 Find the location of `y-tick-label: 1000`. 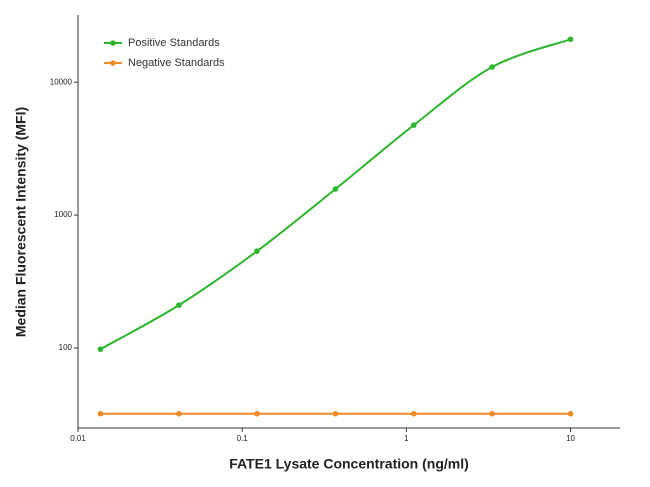

y-tick-label: 1000 is located at coordinates (63, 214).